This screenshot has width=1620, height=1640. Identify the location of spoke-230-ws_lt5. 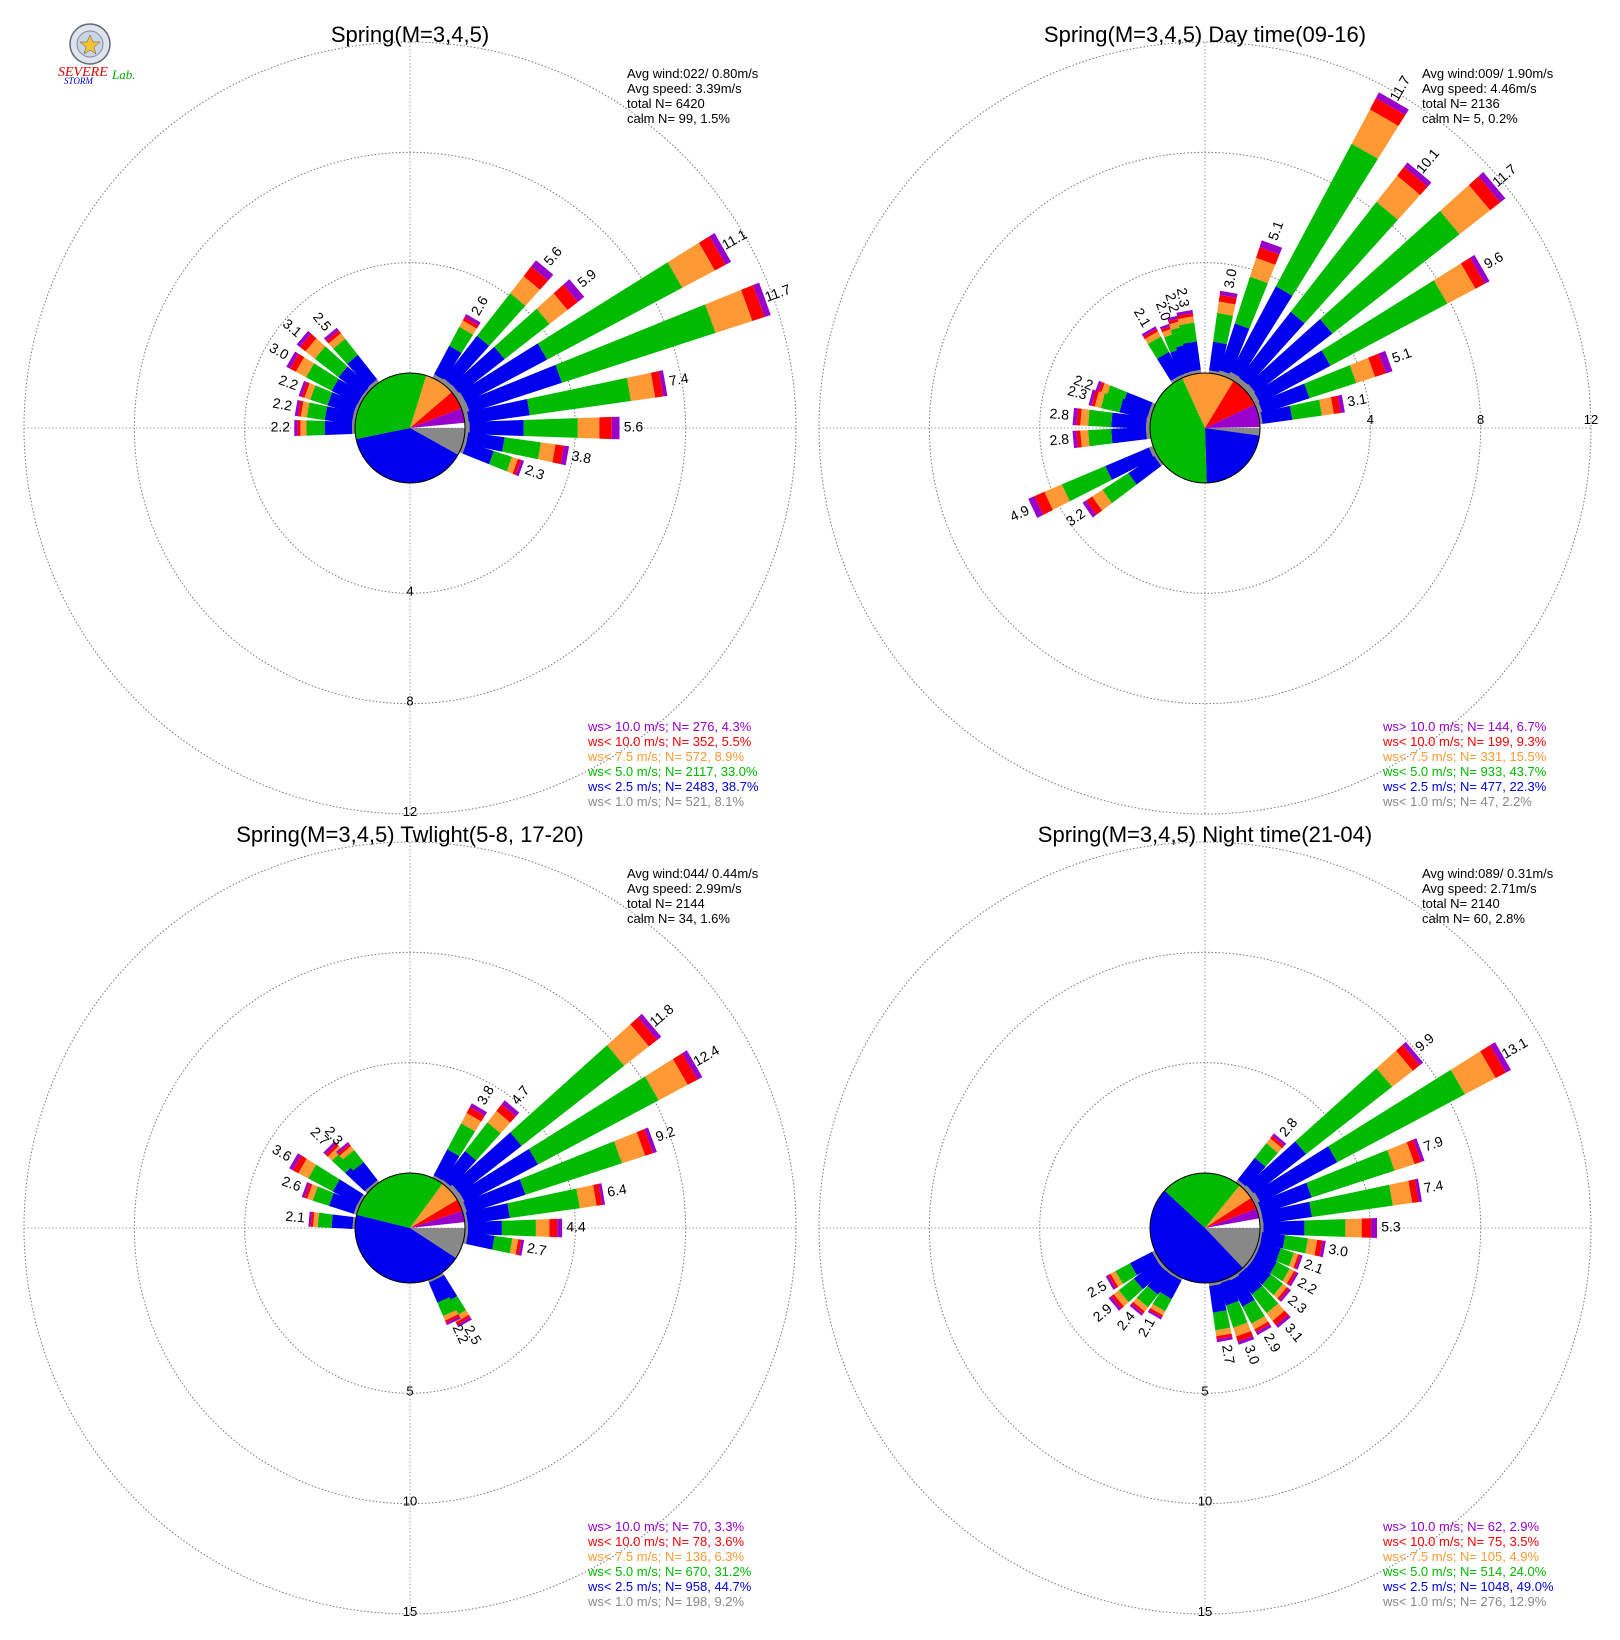
(1130, 1290).